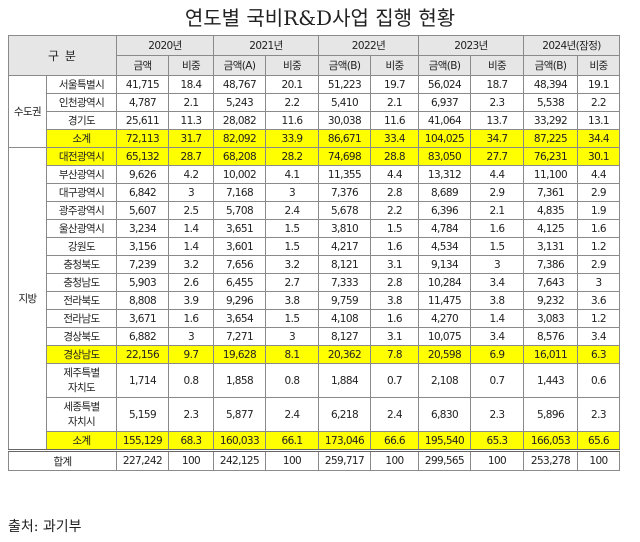  Describe the element at coordinates (191, 282) in the screenshot. I see `cell: 2.6` at that location.